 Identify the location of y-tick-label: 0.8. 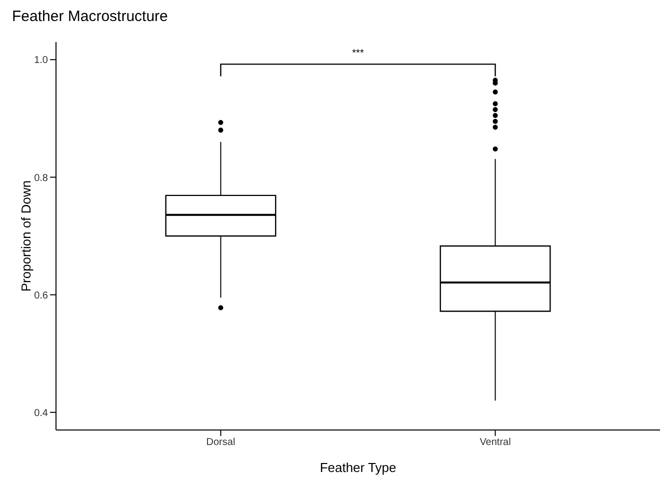
(41, 178).